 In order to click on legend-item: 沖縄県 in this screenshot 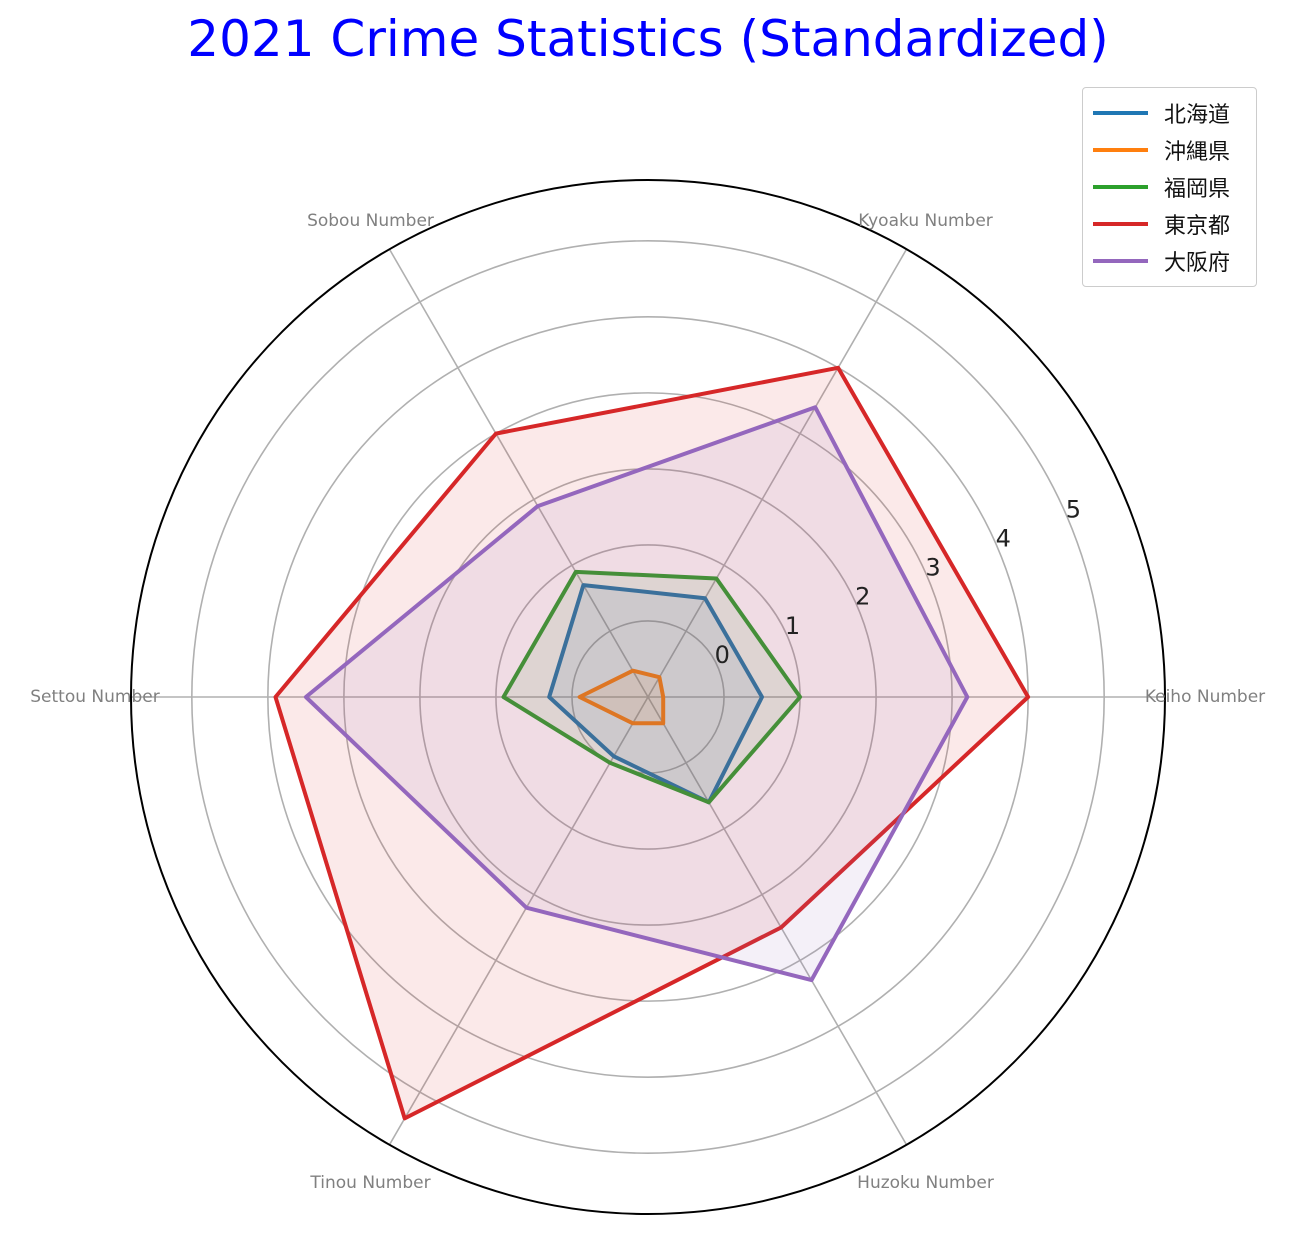, I will do `click(1169, 149)`.